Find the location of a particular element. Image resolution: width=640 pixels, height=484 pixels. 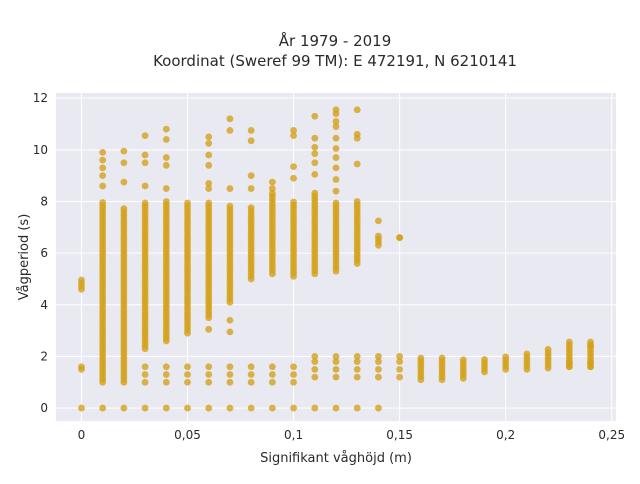

y-tick-label: 10 is located at coordinates (40, 150).